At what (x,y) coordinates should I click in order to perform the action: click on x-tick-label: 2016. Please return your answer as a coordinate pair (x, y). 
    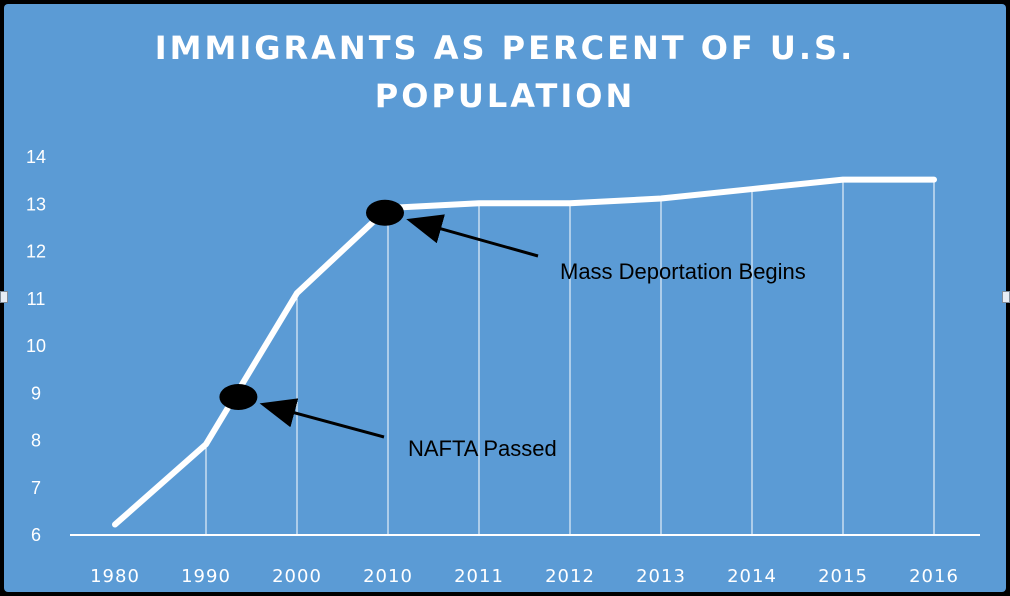
    Looking at the image, I should click on (934, 576).